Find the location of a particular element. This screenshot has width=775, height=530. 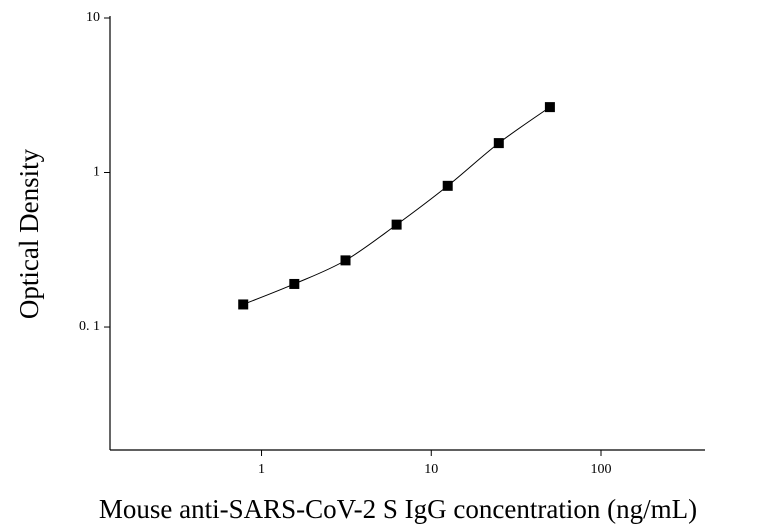

fit-curve is located at coordinates (397, 205).